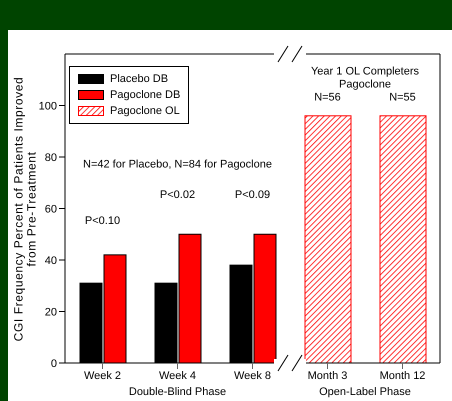 The width and height of the screenshot is (452, 401). I want to click on y-tick-label: 100, so click(47, 106).